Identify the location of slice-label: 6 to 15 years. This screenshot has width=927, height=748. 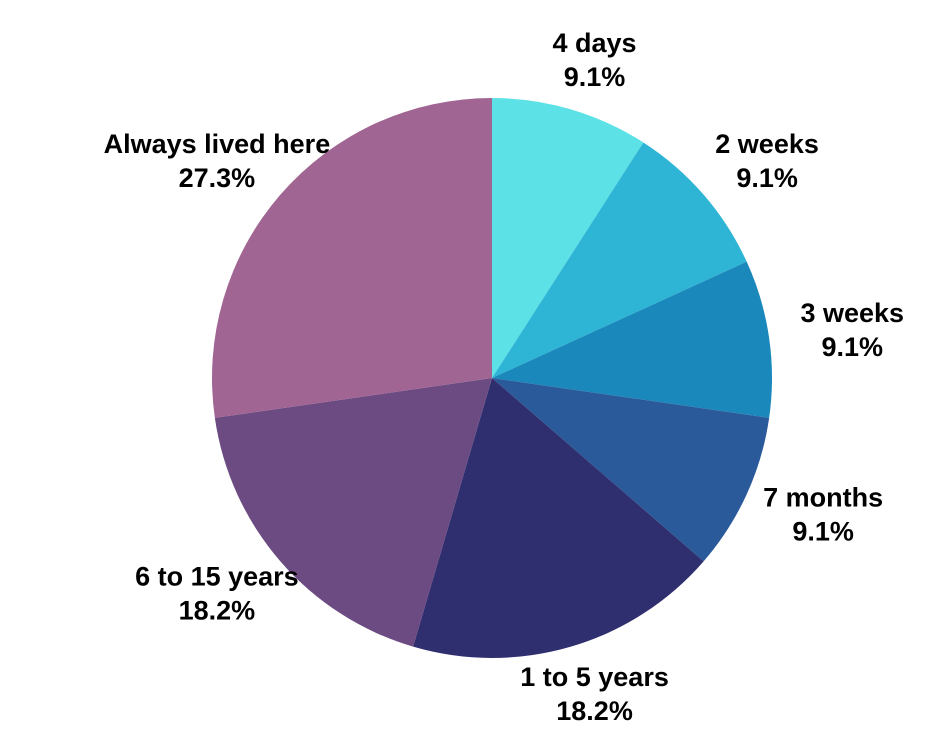
(217, 576).